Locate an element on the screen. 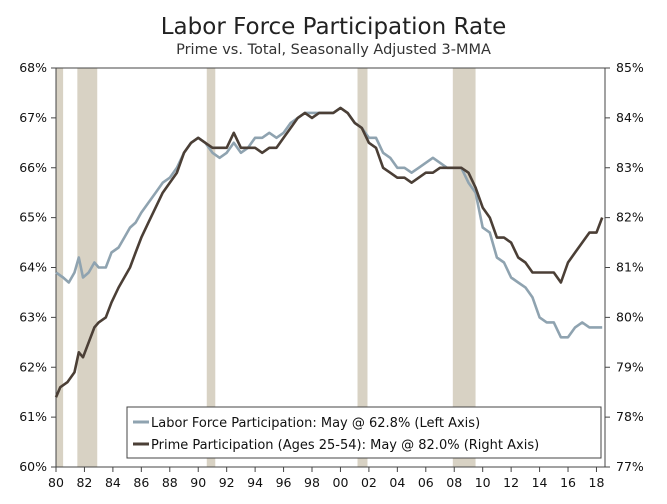 The height and width of the screenshot is (504, 667). x-tick-label: 06 is located at coordinates (426, 482).